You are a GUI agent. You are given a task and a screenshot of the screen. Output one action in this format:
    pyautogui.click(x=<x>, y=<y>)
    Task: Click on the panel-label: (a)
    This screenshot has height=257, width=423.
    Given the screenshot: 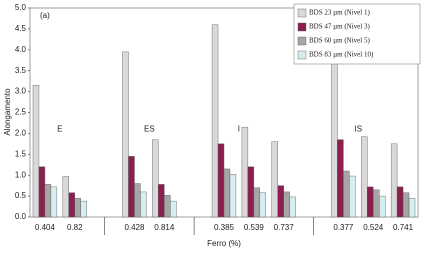 What is the action you would take?
    pyautogui.click(x=45, y=15)
    